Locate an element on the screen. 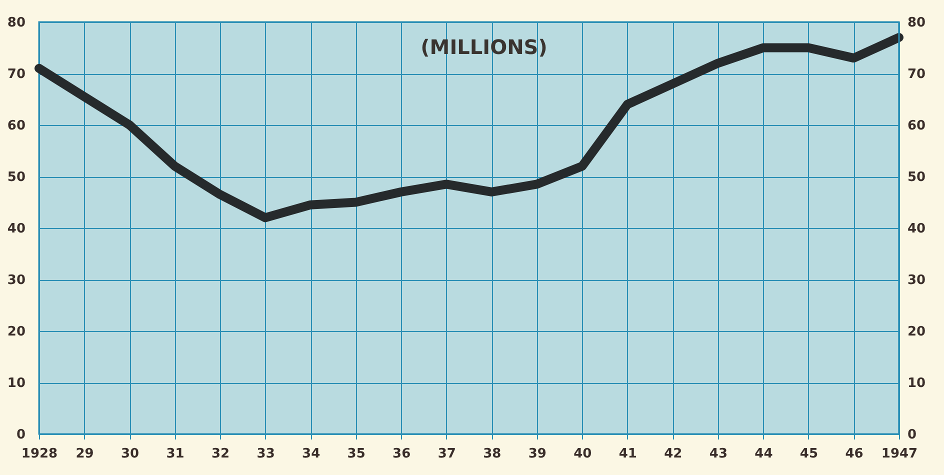 The image size is (944, 475). y2-tick-label: 70 is located at coordinates (917, 74).